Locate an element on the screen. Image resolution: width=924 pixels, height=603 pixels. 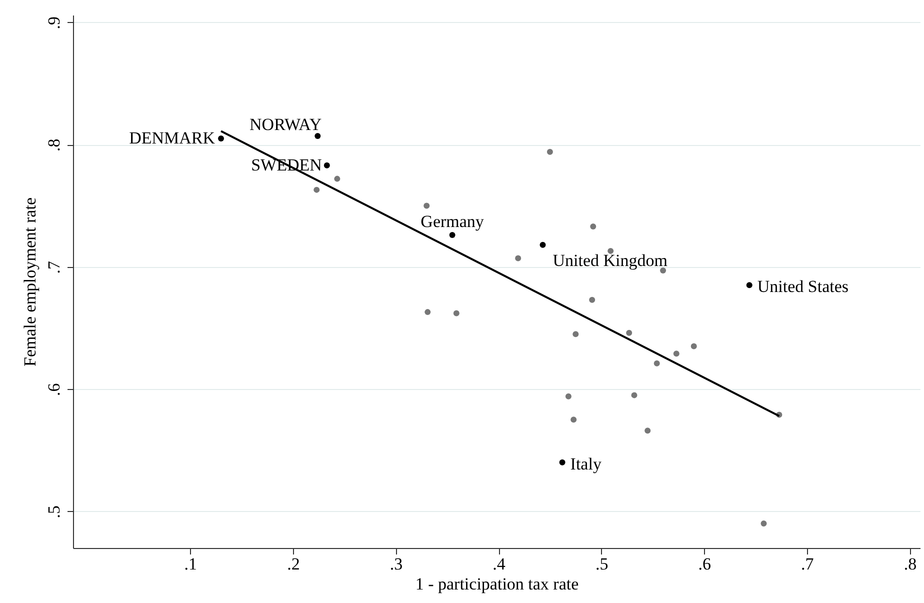
data-label: DENMARK is located at coordinates (172, 138).